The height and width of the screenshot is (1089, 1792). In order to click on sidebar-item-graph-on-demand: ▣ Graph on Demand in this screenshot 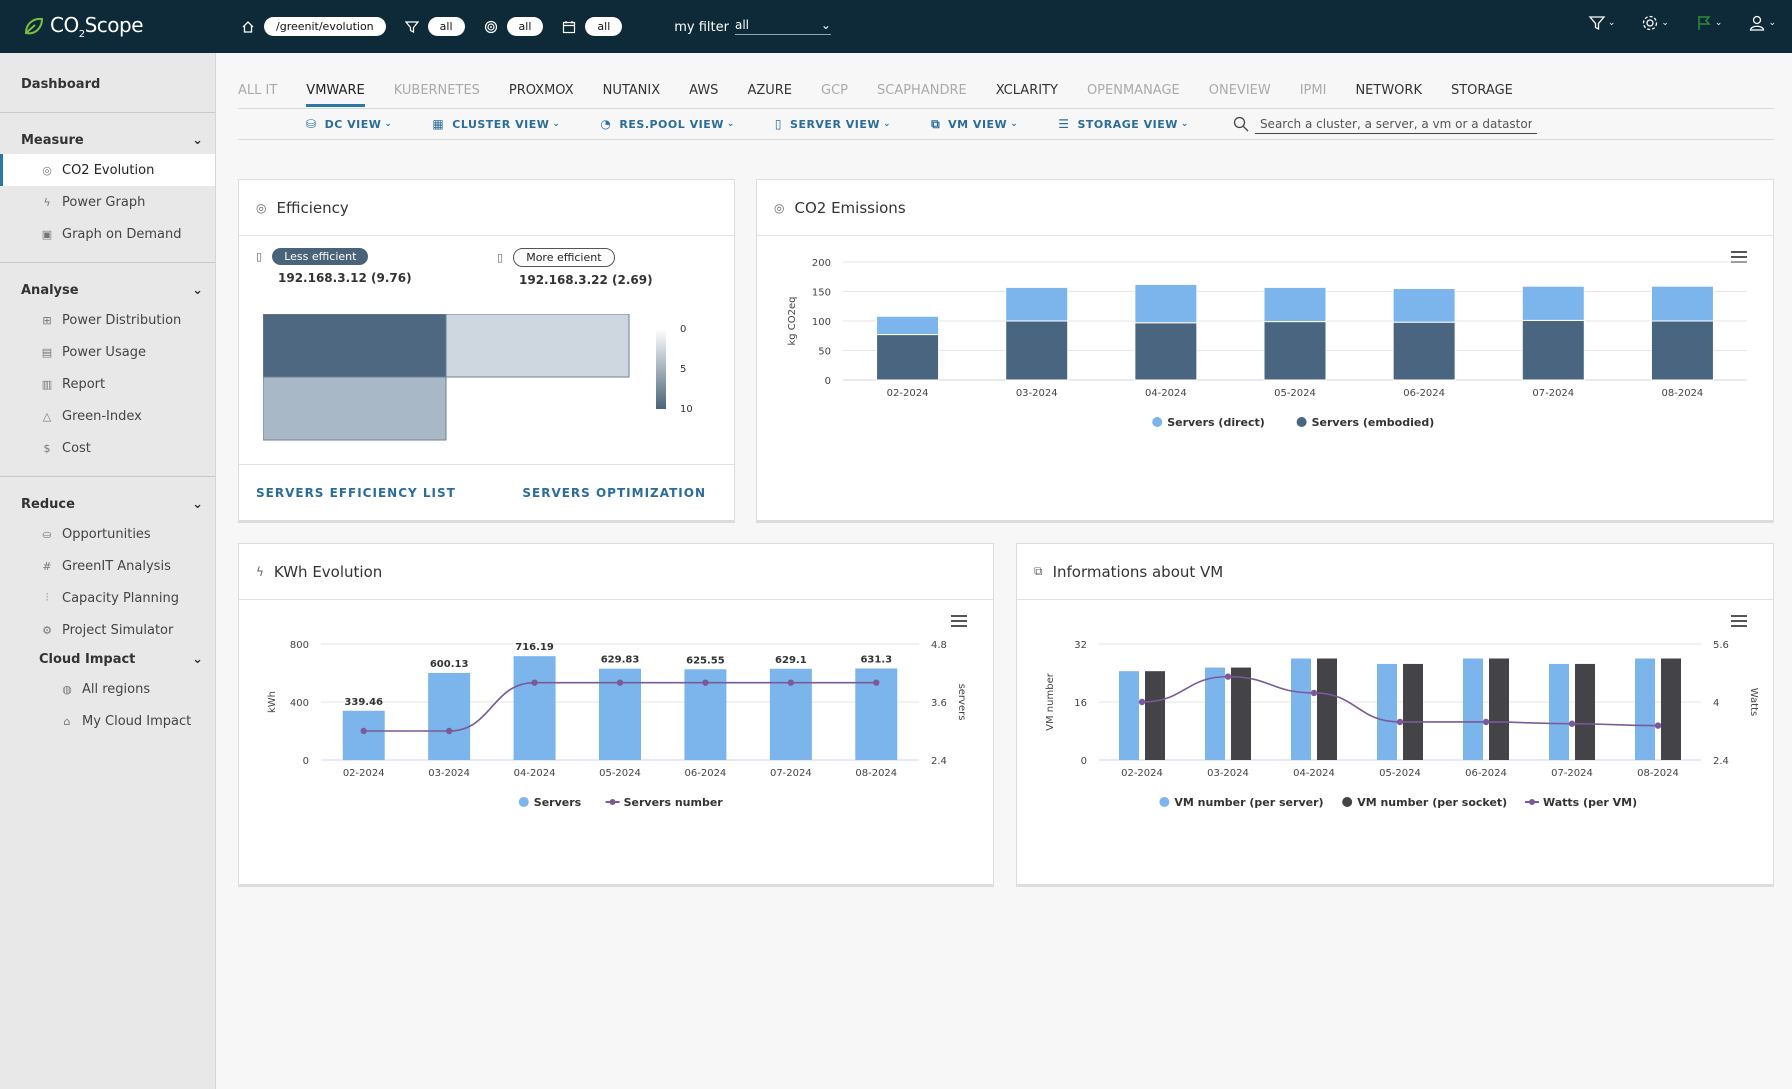, I will do `click(111, 234)`.